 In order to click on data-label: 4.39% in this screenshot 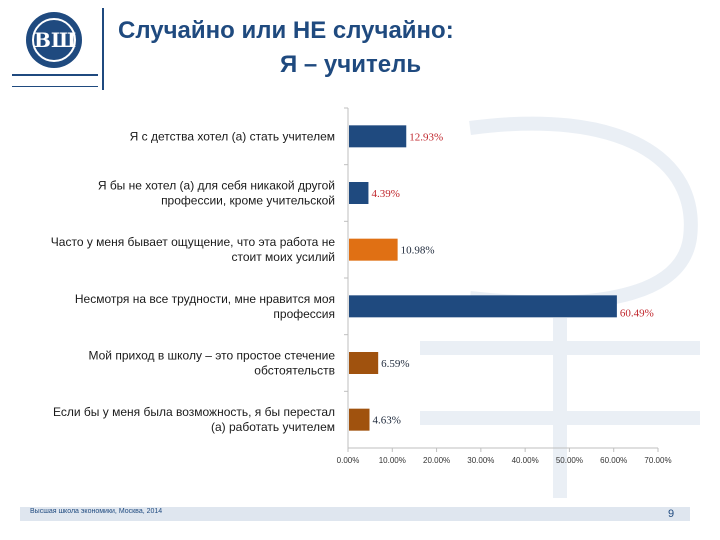, I will do `click(385, 194)`.